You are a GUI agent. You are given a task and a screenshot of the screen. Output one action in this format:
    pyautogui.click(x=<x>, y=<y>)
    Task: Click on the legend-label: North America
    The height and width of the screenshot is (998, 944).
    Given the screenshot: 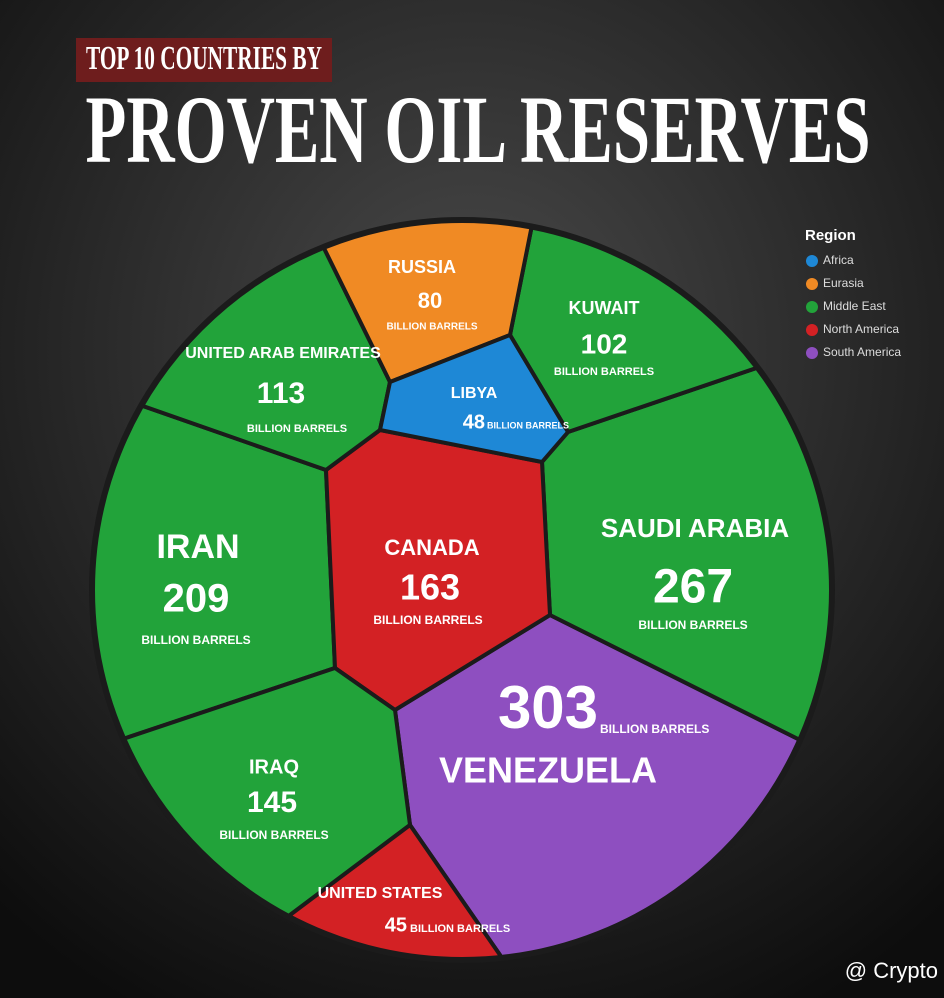 What is the action you would take?
    pyautogui.click(x=861, y=329)
    